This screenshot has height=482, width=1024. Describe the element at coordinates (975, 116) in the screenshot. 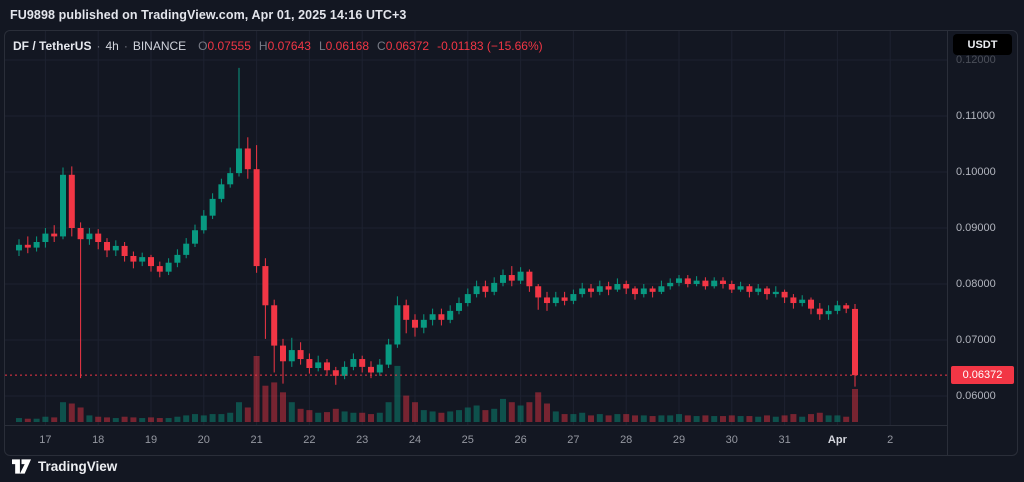

I see `price-axis-label: 0.11000` at that location.